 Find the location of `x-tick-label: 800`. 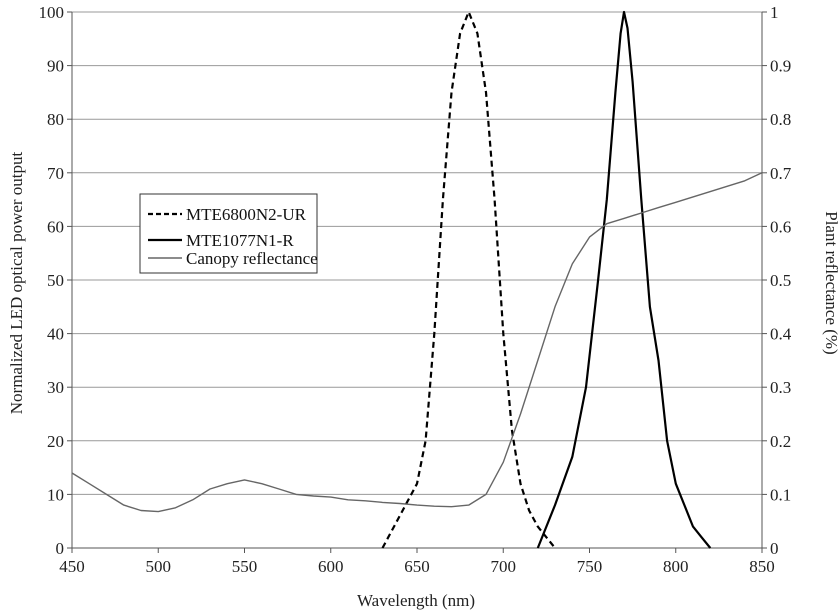

x-tick-label: 800 is located at coordinates (676, 566).